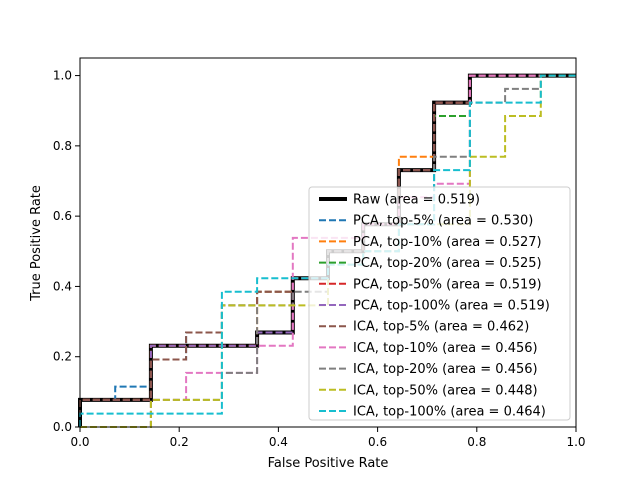  I want to click on legend-label: PCA, top-50% (area = 0.519), so click(447, 284).